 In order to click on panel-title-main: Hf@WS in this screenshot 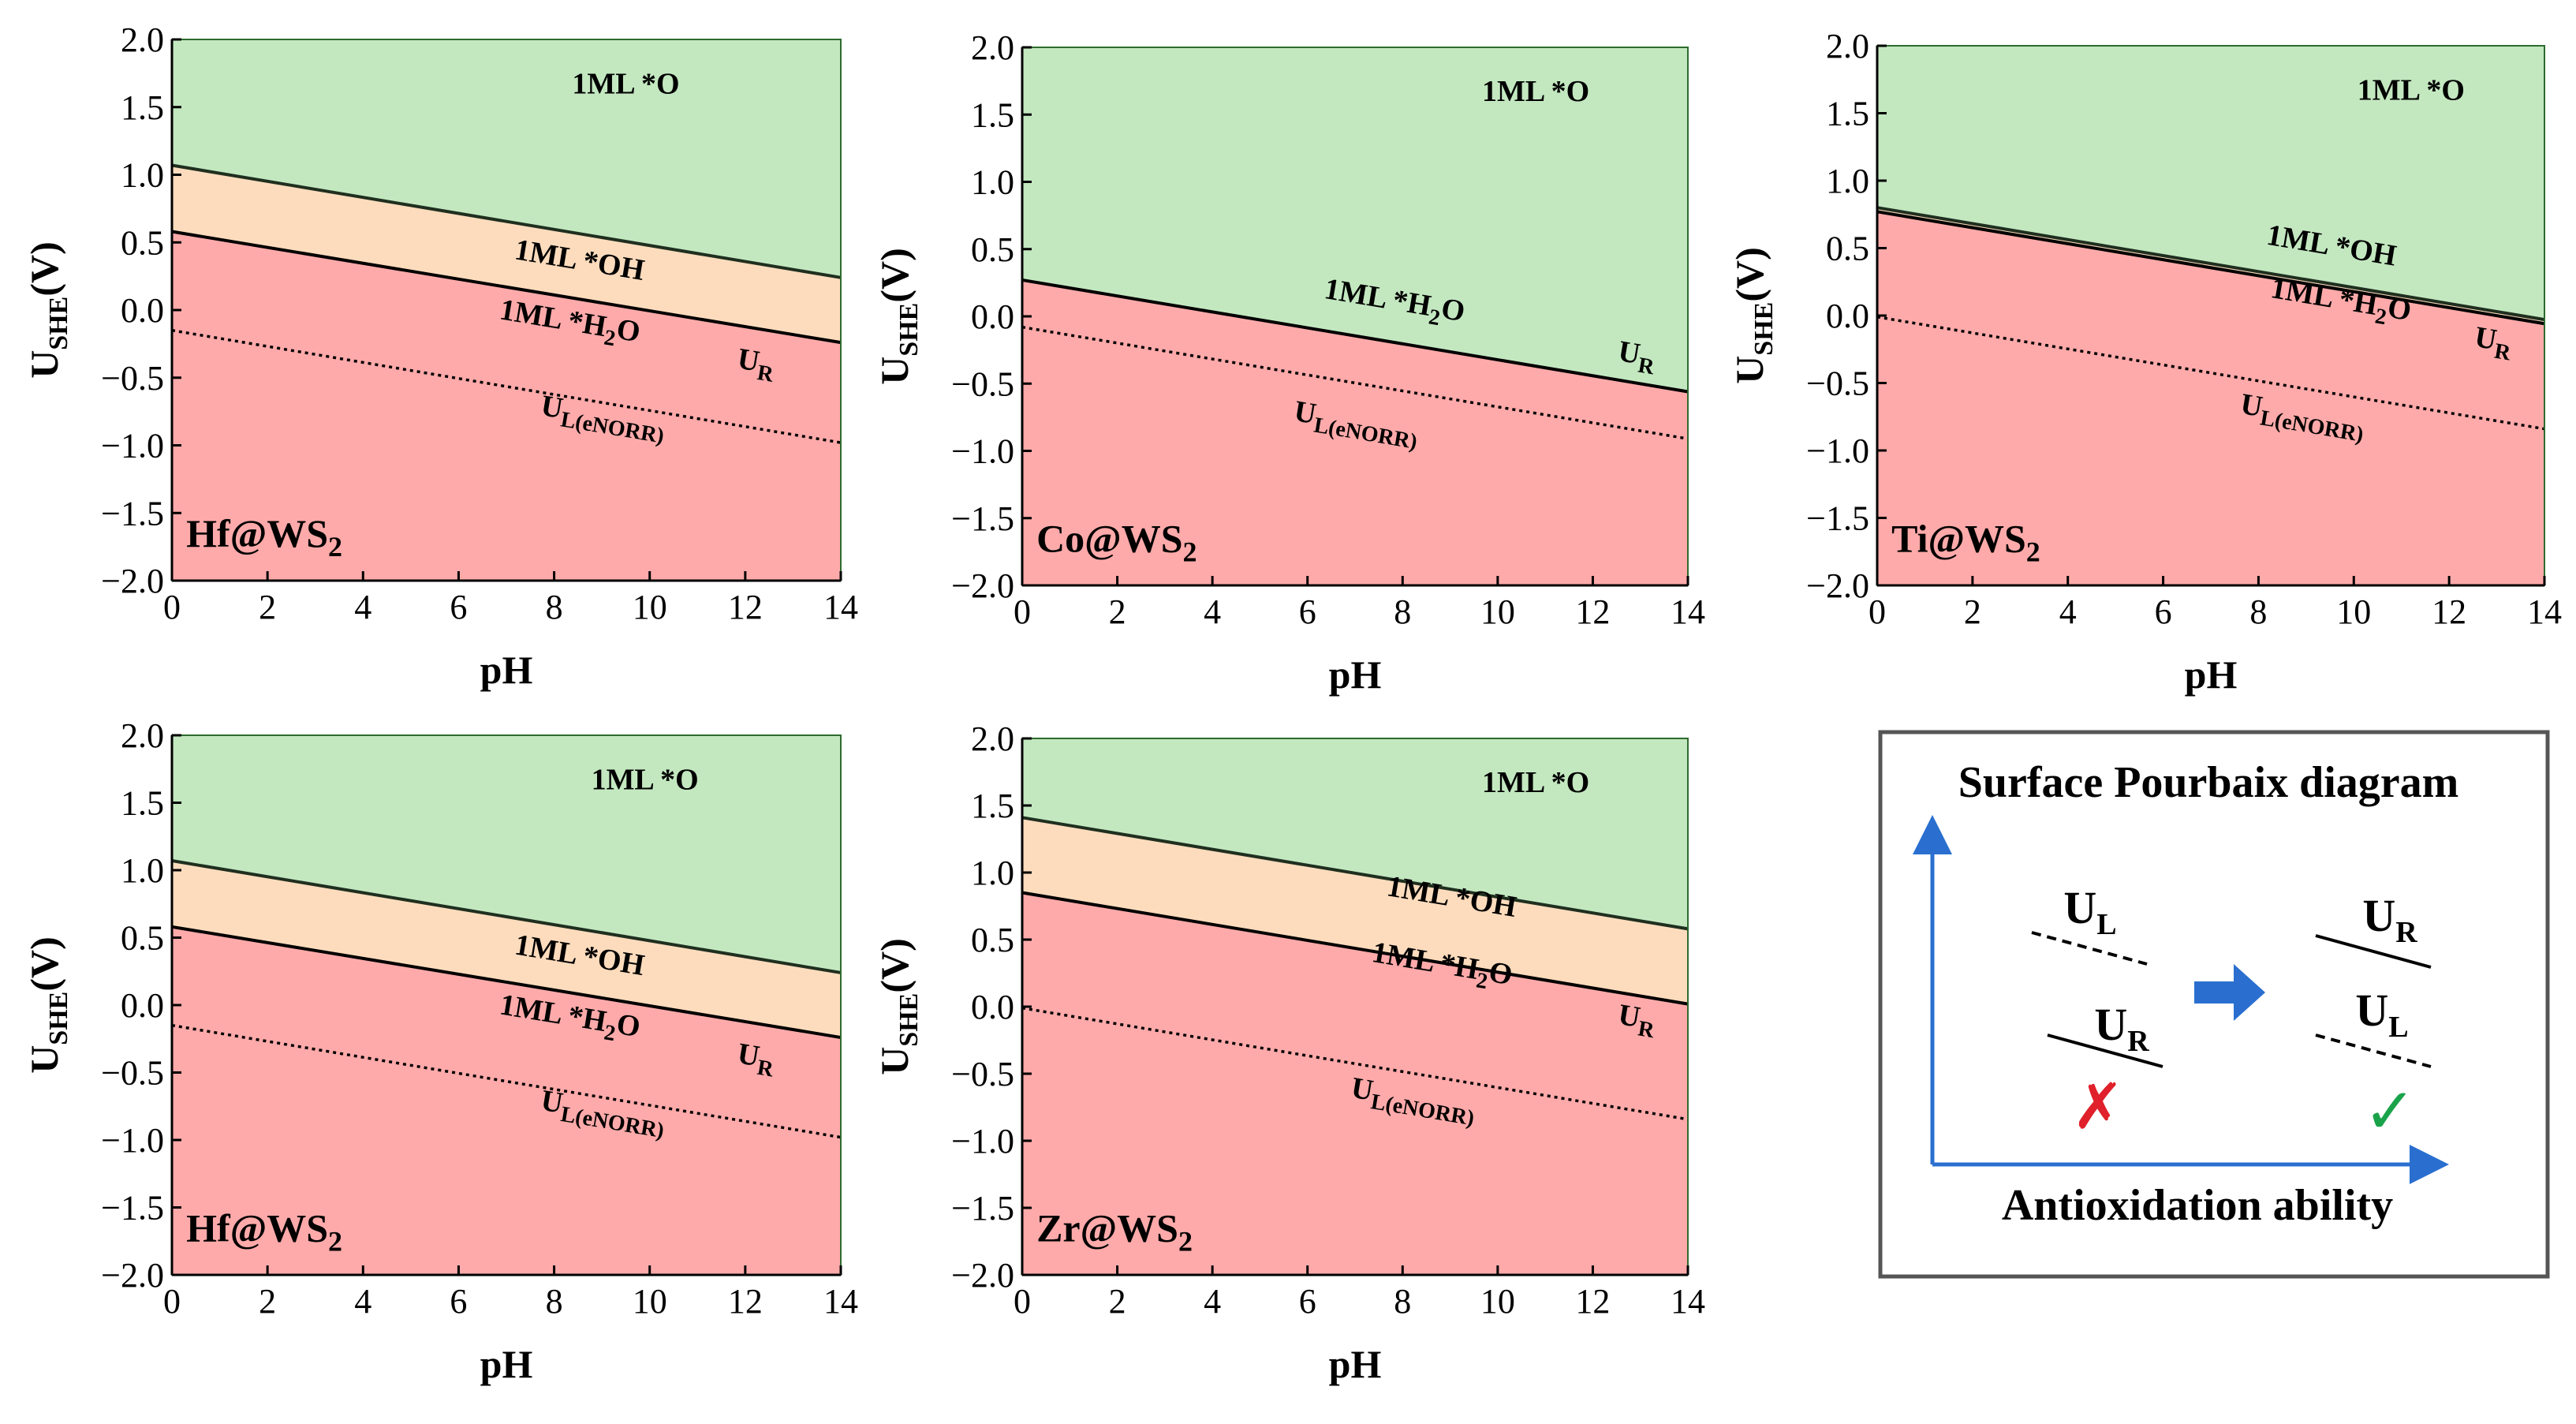, I will do `click(257, 1227)`.